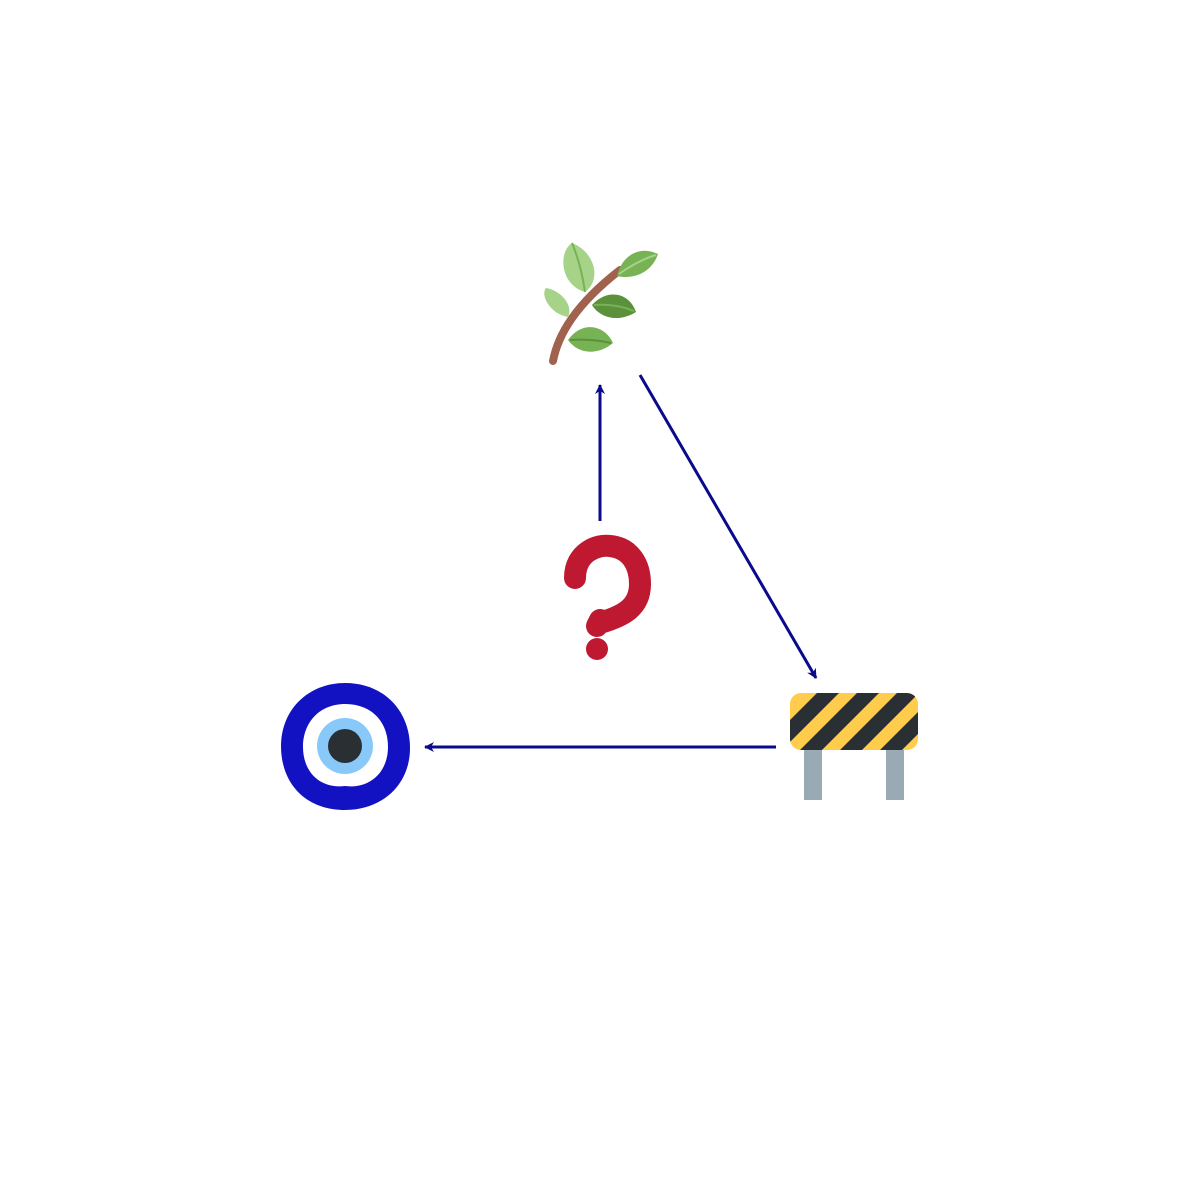 The height and width of the screenshot is (1200, 1200). Describe the element at coordinates (608, 597) in the screenshot. I see `red-question-mark-icon` at that location.